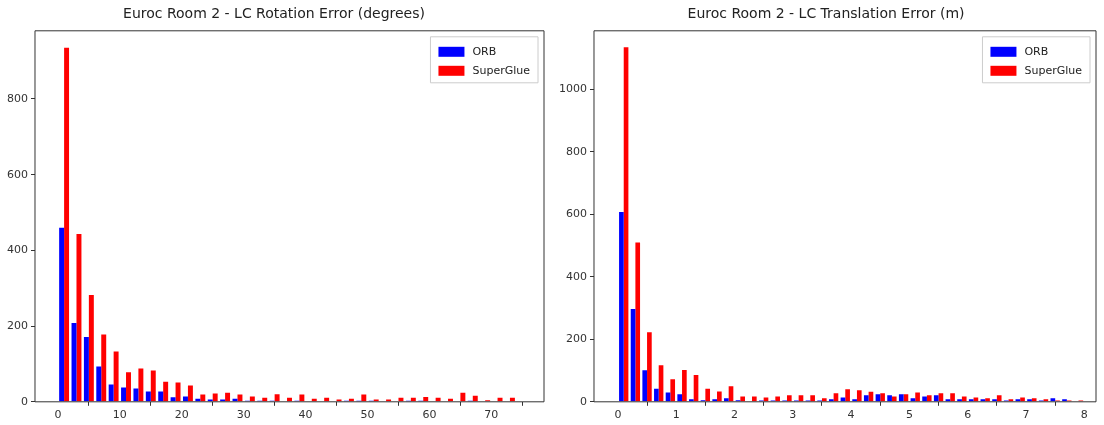  Describe the element at coordinates (491, 415) in the screenshot. I see `x-tick-label: 70` at that location.